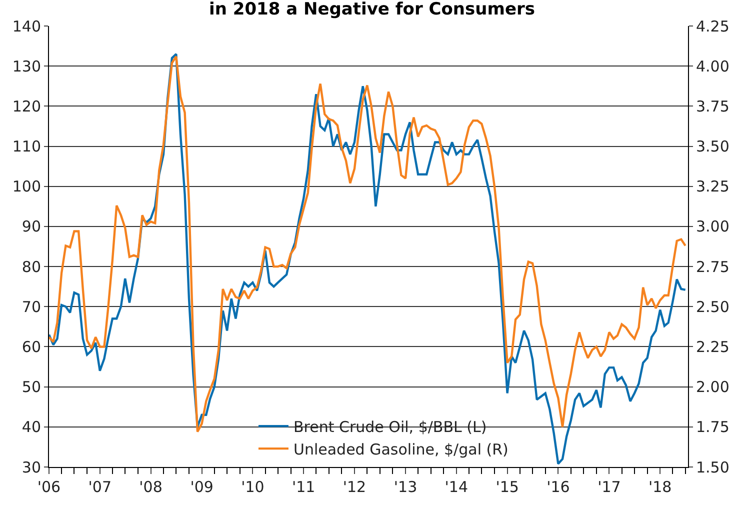 The image size is (744, 508). Describe the element at coordinates (49, 487) in the screenshot. I see `x-tick-label: '06` at that location.